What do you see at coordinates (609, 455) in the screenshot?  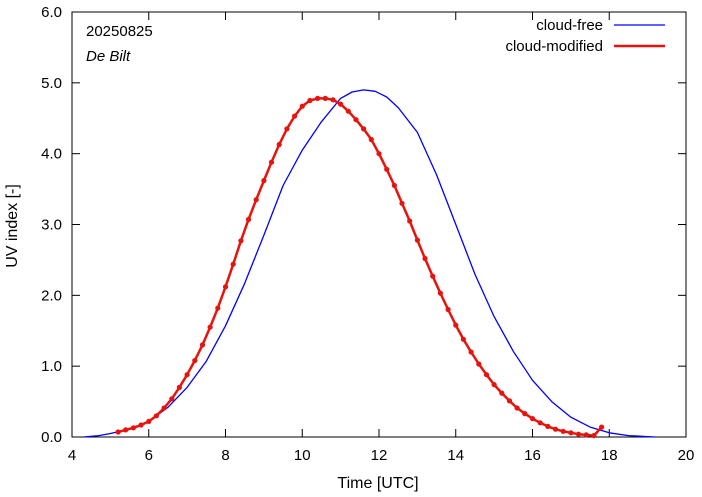 I see `x-tick-label: 18` at bounding box center [609, 455].